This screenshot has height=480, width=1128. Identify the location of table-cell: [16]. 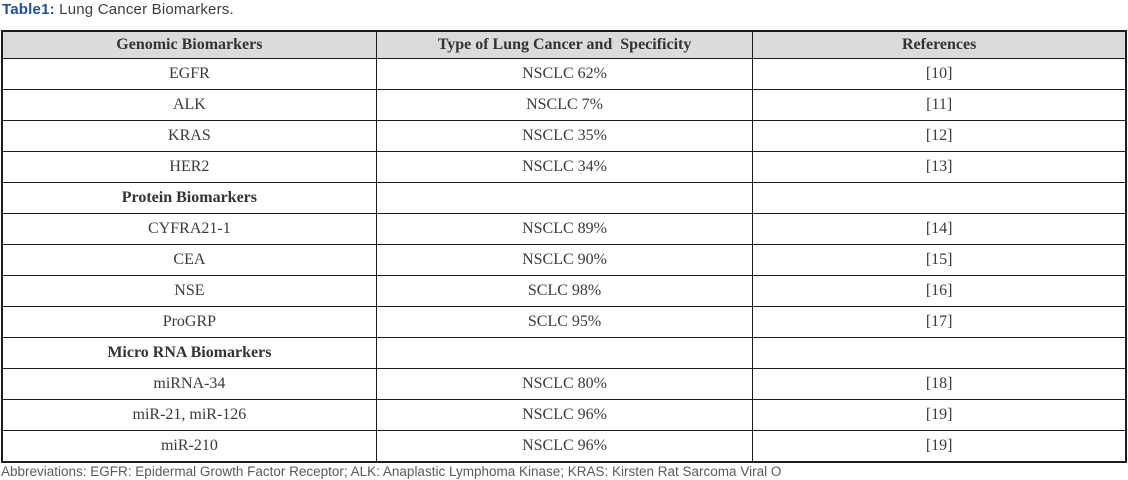
(939, 291).